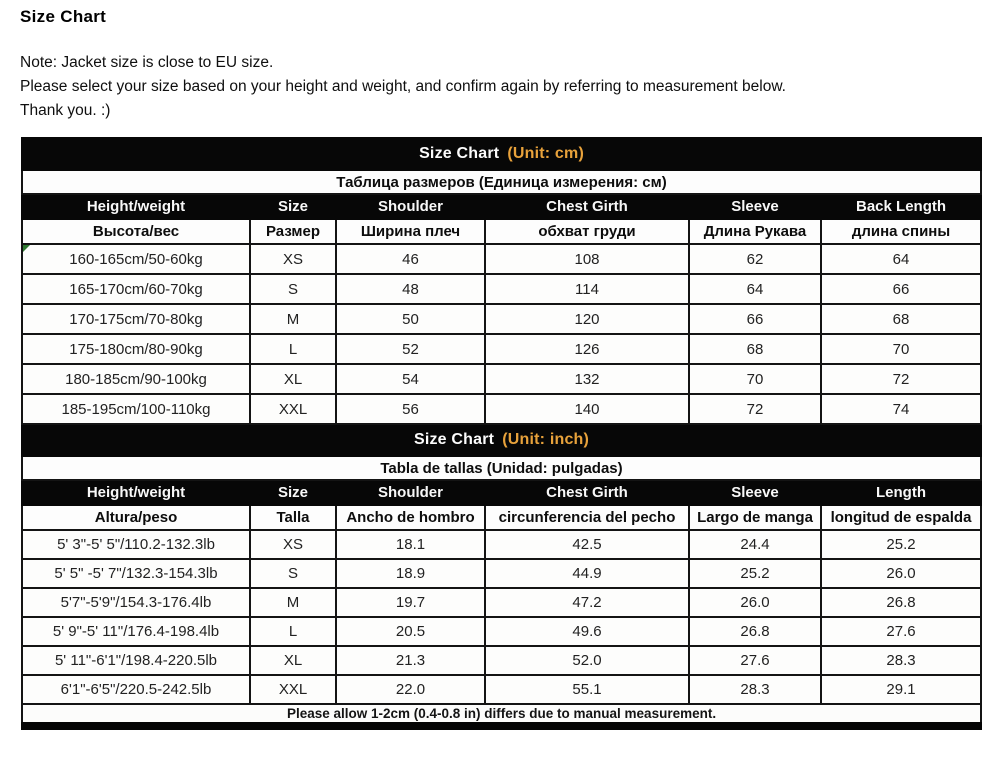  I want to click on data-cell: 48, so click(410, 289).